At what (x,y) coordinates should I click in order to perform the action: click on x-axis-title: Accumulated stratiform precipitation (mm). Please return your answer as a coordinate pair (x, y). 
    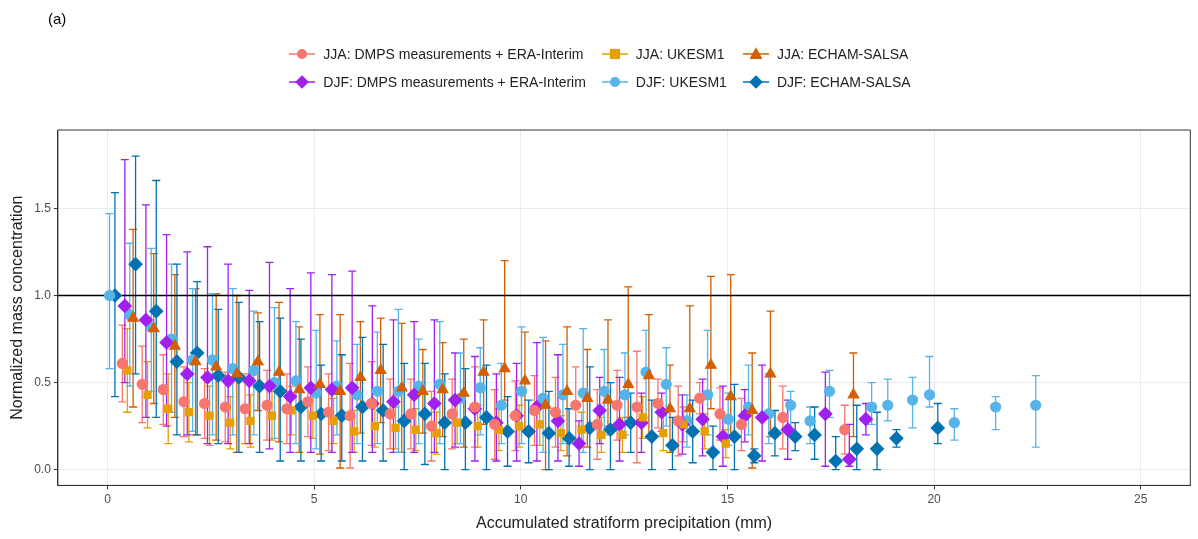
    Looking at the image, I should click on (624, 522).